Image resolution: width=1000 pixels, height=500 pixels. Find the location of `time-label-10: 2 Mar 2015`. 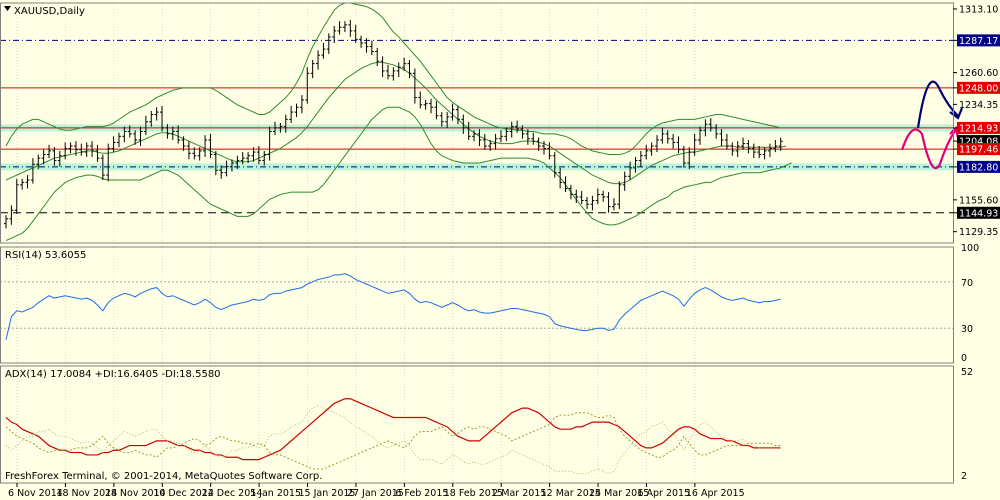

time-label-10: 2 Mar 2015 is located at coordinates (519, 493).